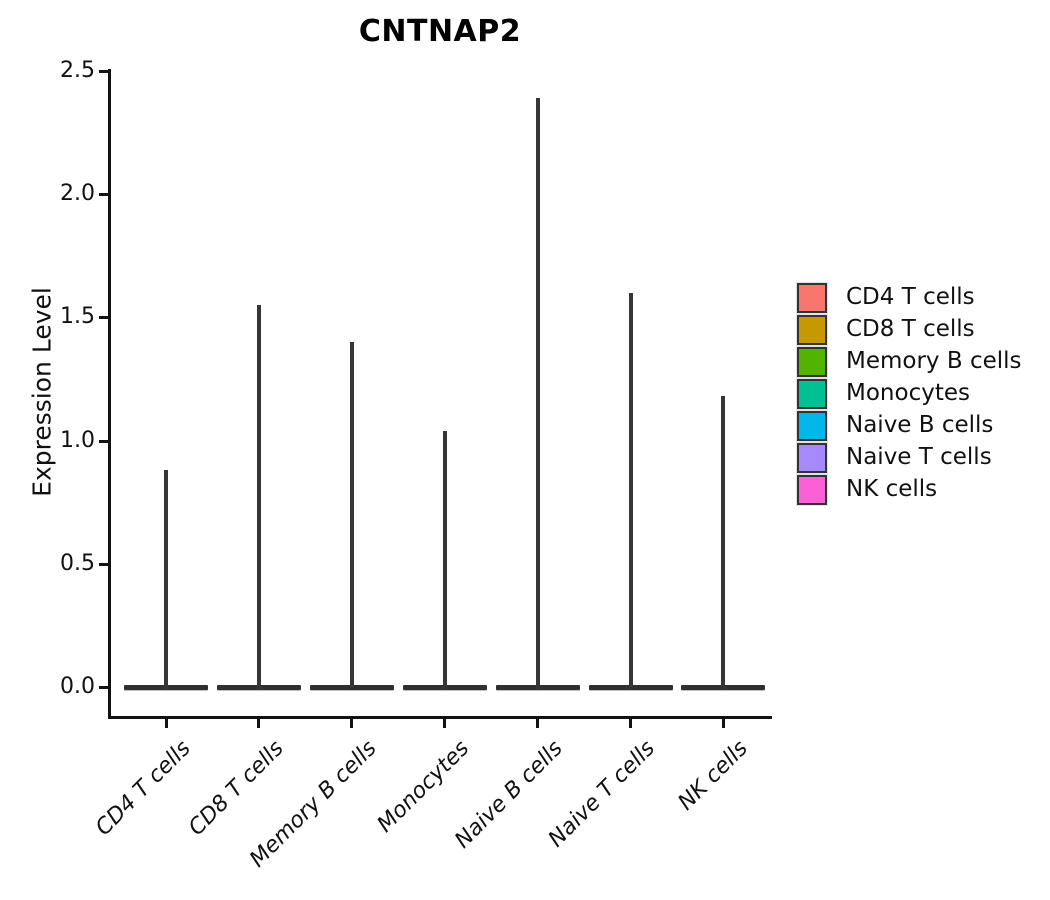 The image size is (1050, 900). Describe the element at coordinates (908, 393) in the screenshot. I see `legend-label: Monocytes` at that location.